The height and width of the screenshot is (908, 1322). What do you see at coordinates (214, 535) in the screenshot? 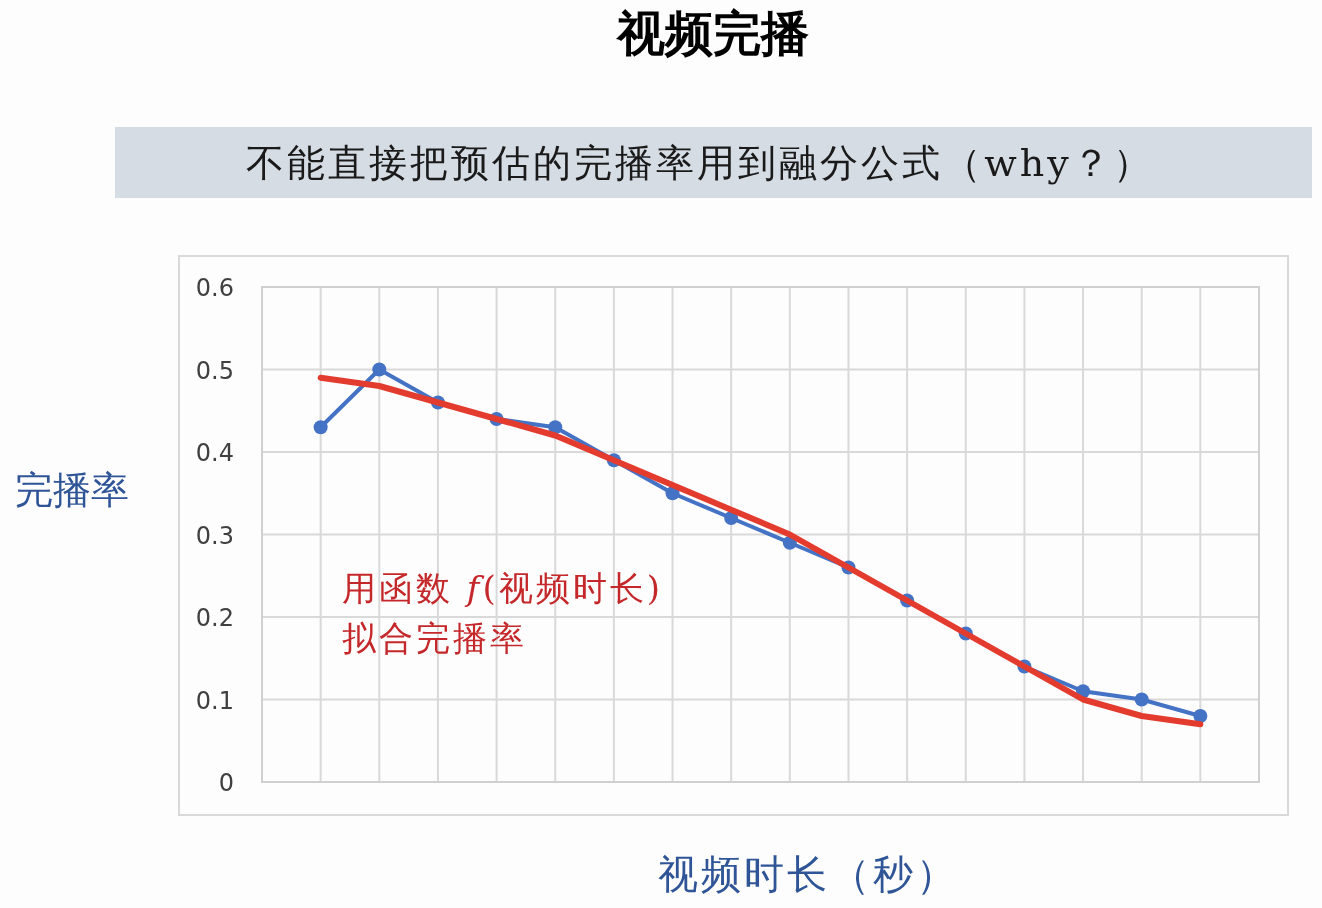
I see `y-tick-label: 0.3` at bounding box center [214, 535].